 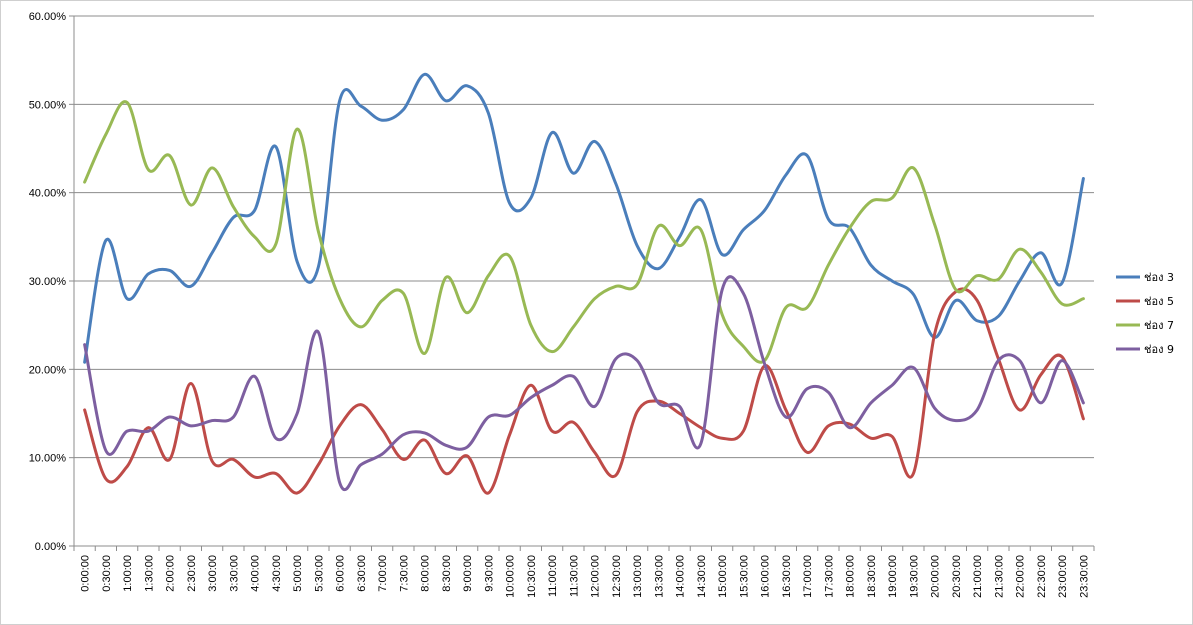 I want to click on x-tick-label: 11:30:00, so click(x=574, y=576).